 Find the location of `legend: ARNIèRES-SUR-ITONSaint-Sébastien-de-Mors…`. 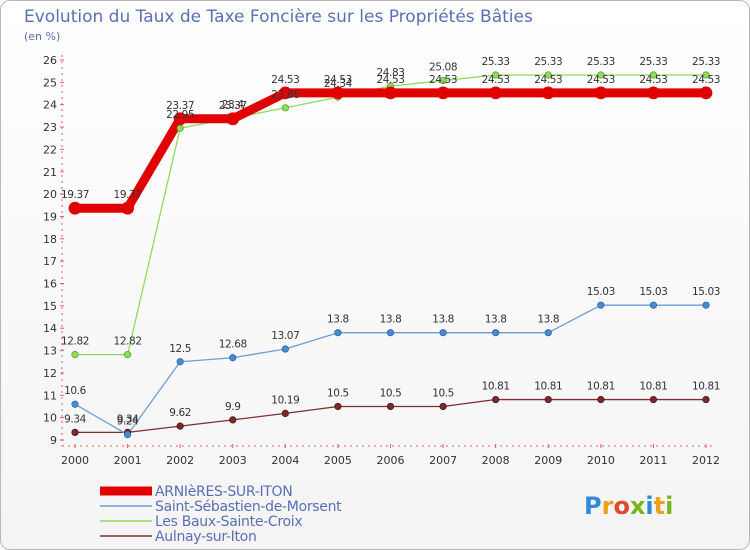

legend: ARNIèRES-SUR-ITONSaint-Sébastien-de-Mors… is located at coordinates (221, 514).